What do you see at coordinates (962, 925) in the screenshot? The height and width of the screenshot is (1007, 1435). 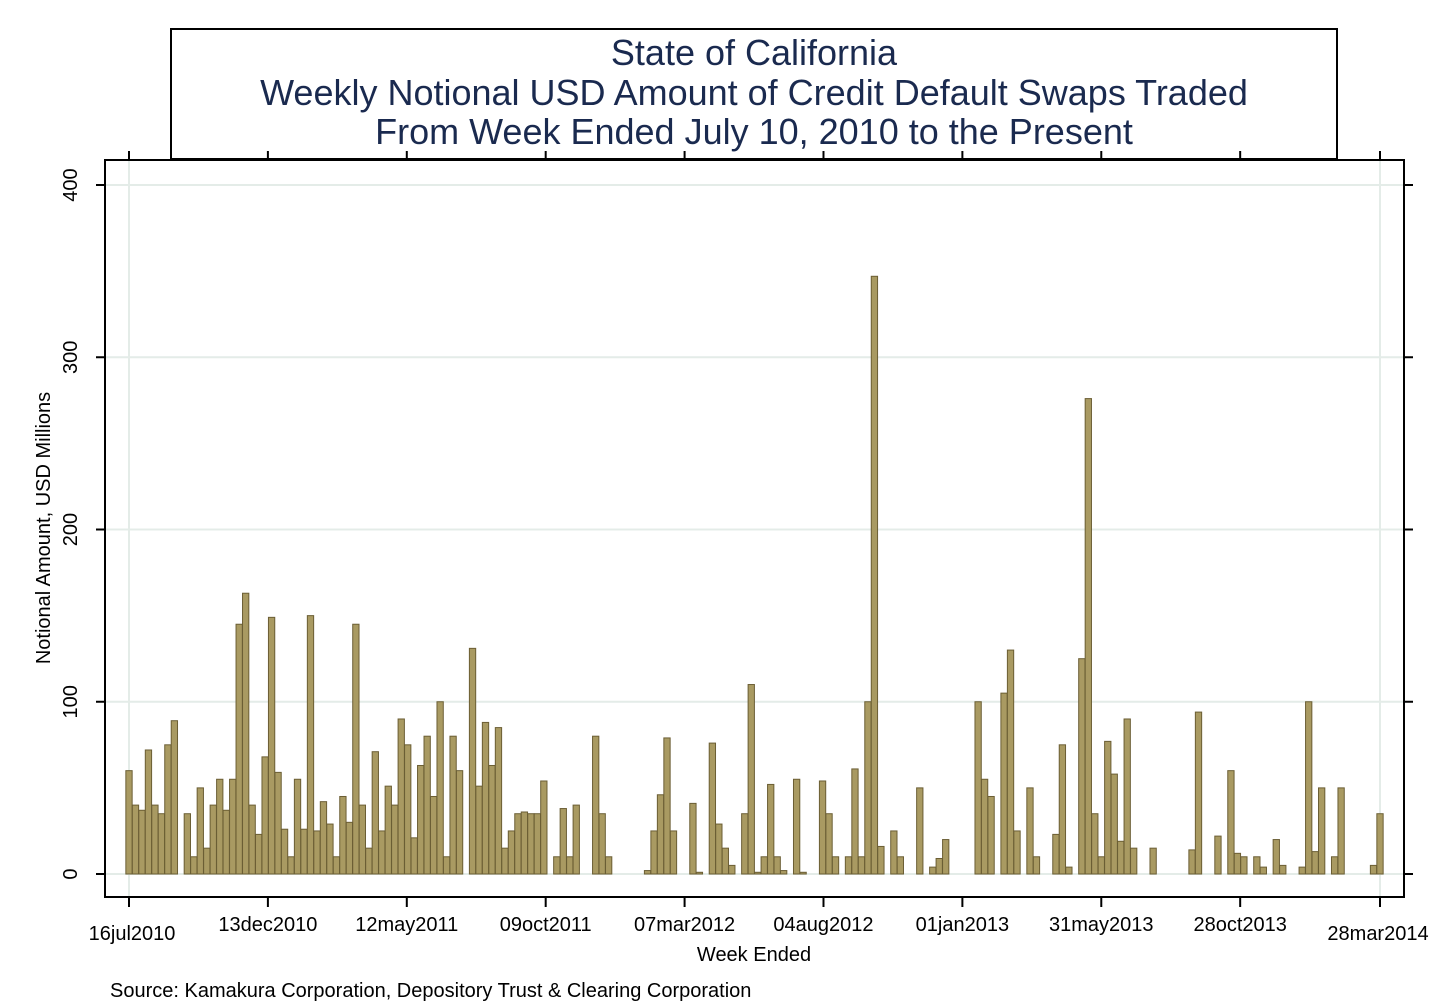 I see `x-tick-label: 01jan2013` at bounding box center [962, 925].